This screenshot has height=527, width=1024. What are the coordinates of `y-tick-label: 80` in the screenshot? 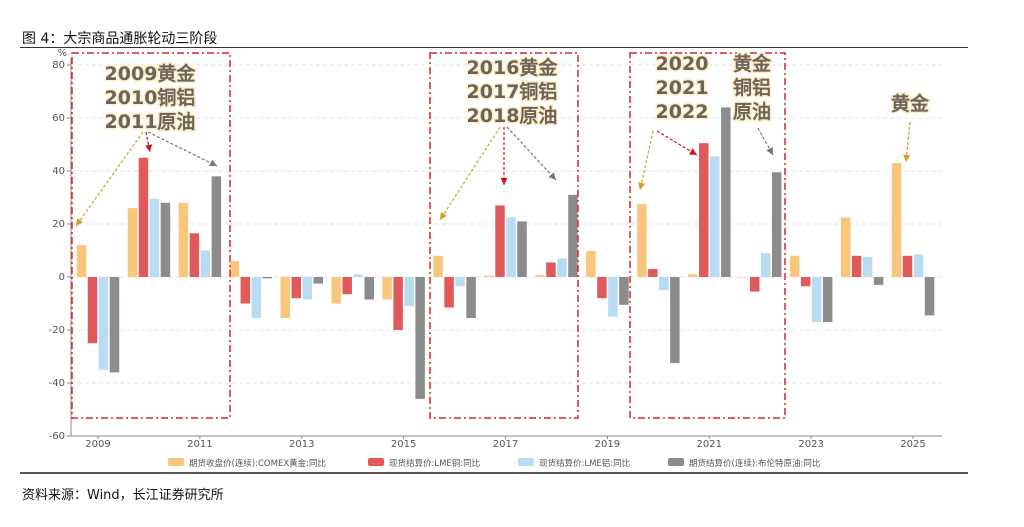 It's located at (58, 65).